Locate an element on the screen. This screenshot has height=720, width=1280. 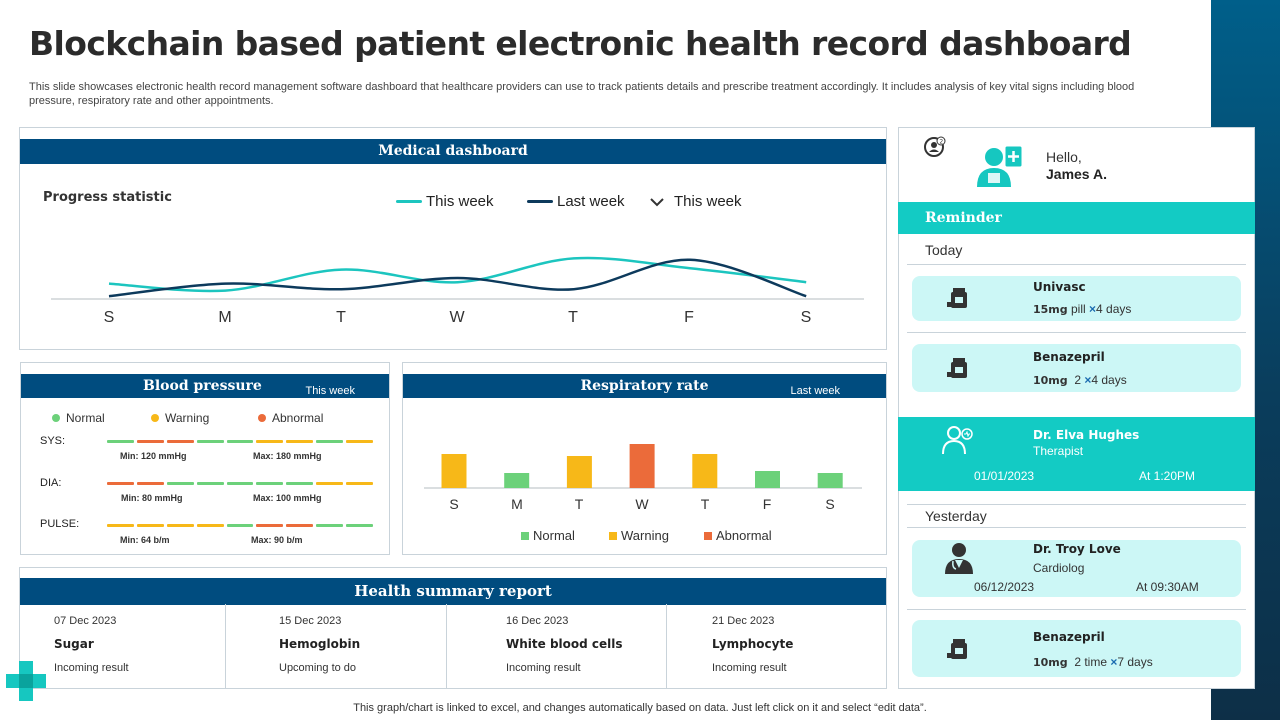
rr-day-label: T is located at coordinates (579, 504).